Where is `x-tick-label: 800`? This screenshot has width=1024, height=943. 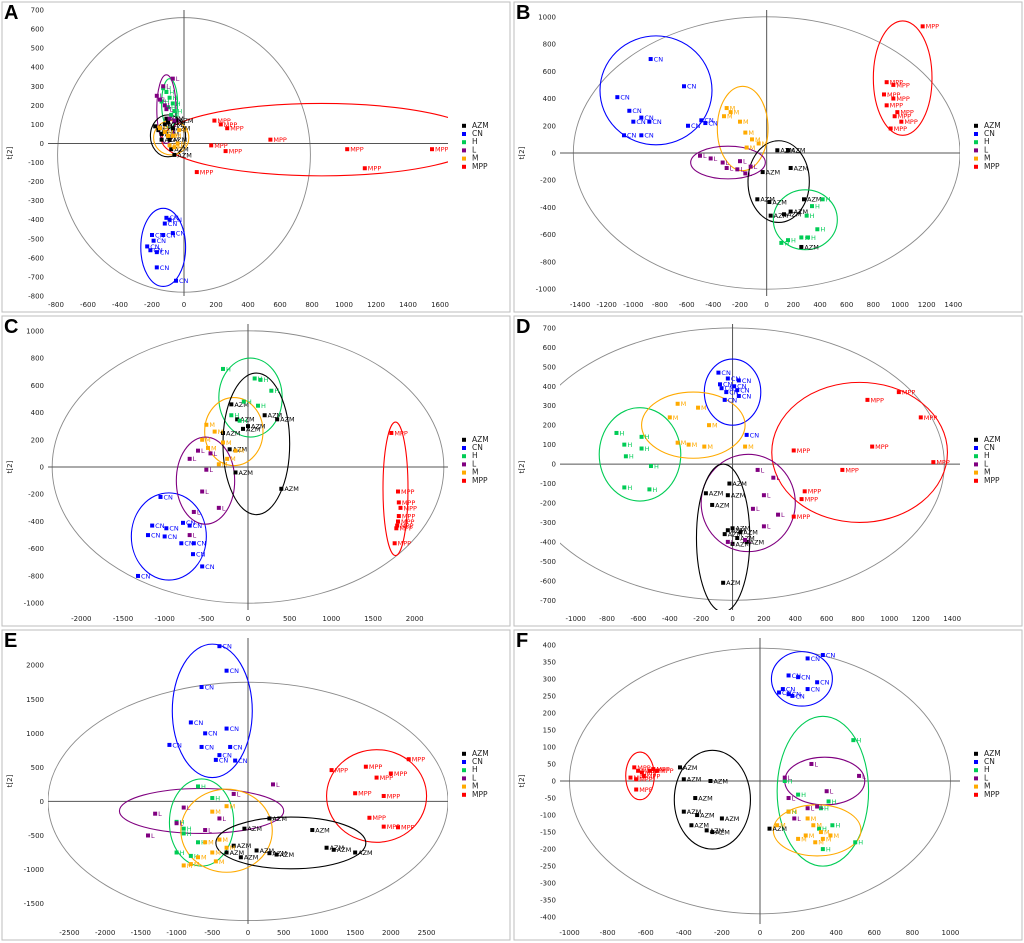 x-tick-label: 800 is located at coordinates (912, 933).